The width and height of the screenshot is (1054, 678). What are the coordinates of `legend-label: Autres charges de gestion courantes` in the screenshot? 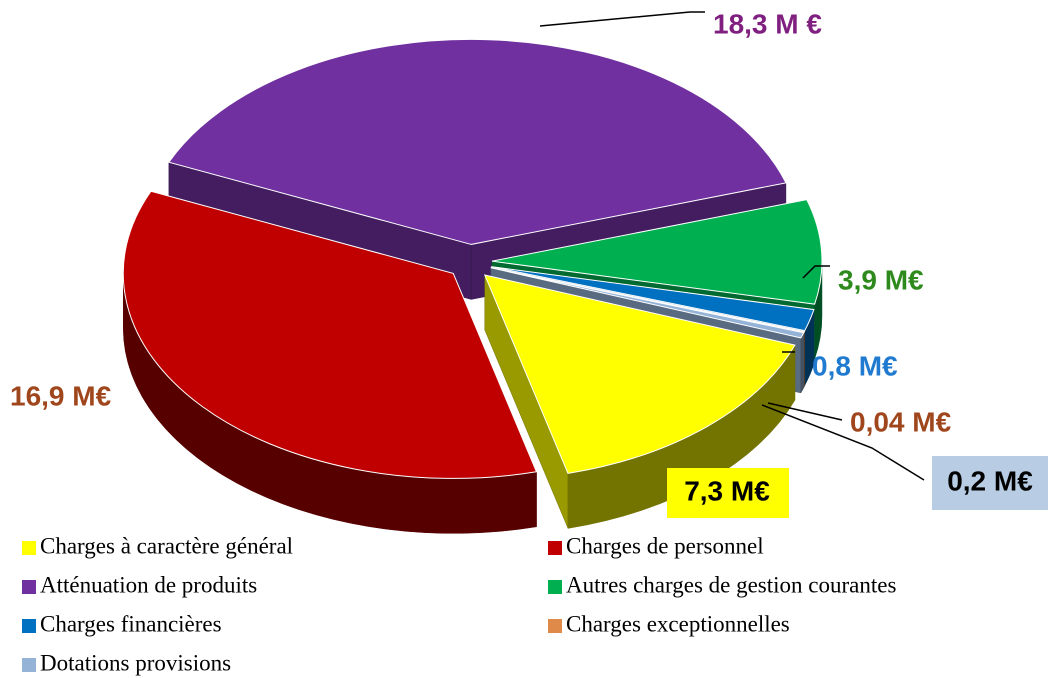 It's located at (731, 584).